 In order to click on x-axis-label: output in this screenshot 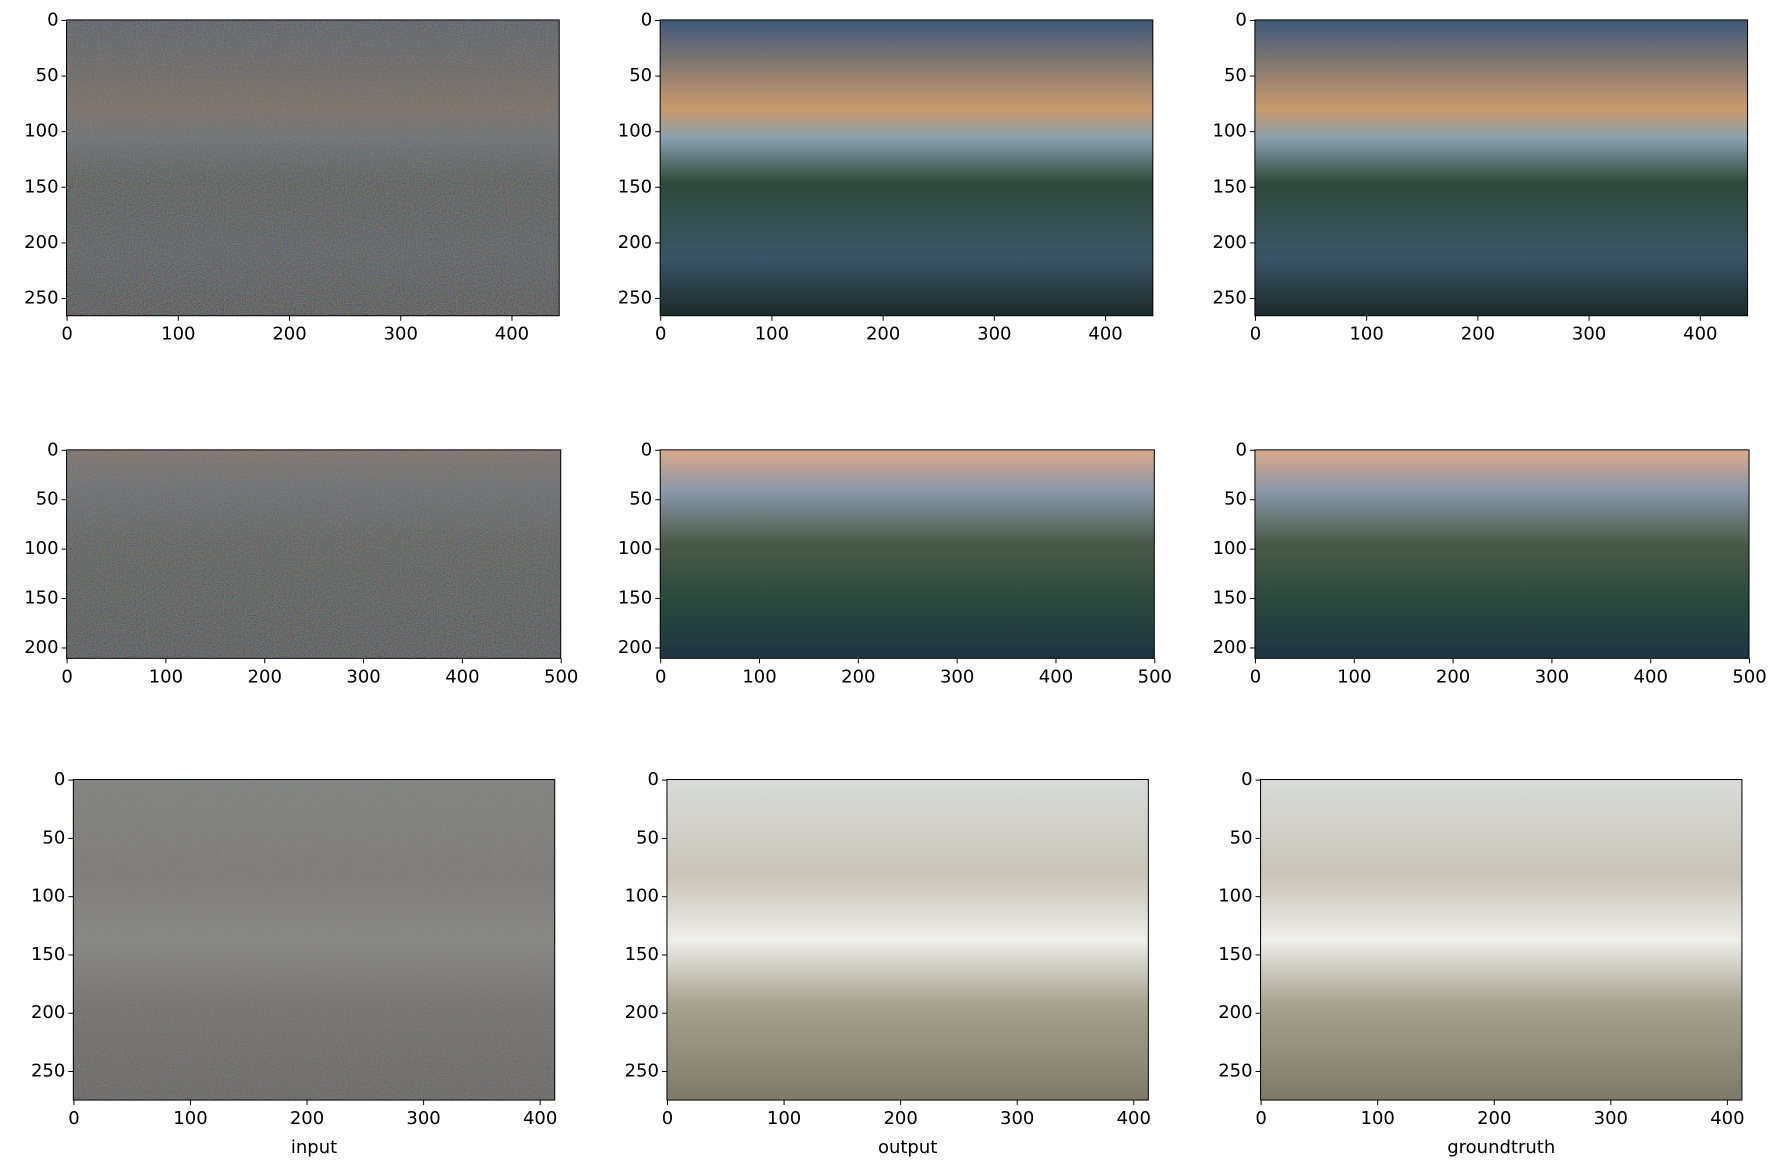, I will do `click(907, 1147)`.